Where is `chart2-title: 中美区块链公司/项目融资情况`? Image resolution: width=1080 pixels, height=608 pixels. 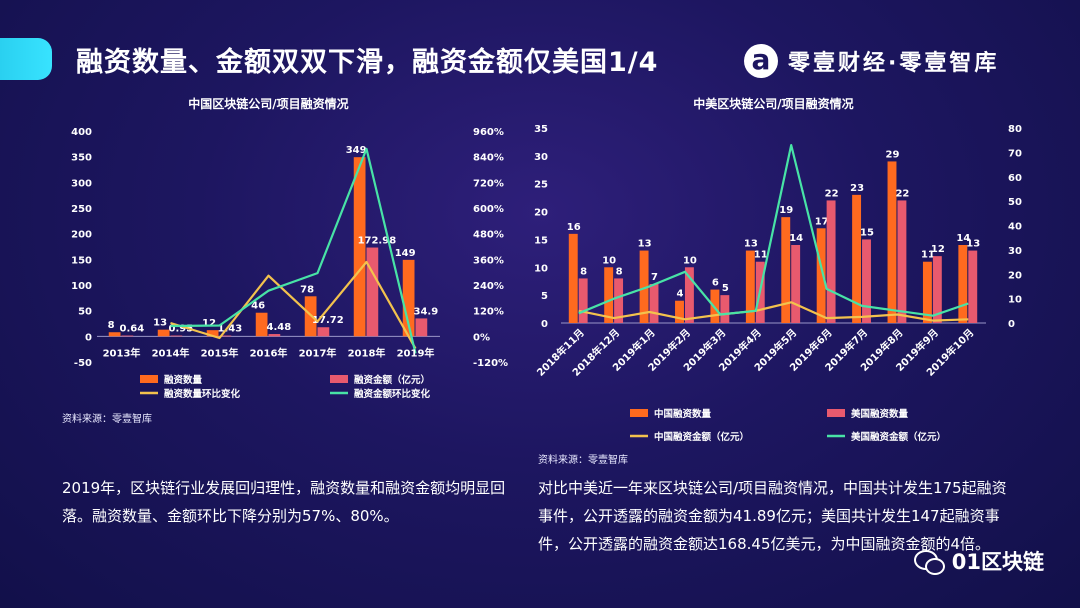 chart2-title: 中美区块链公司/项目融资情况 is located at coordinates (773, 103).